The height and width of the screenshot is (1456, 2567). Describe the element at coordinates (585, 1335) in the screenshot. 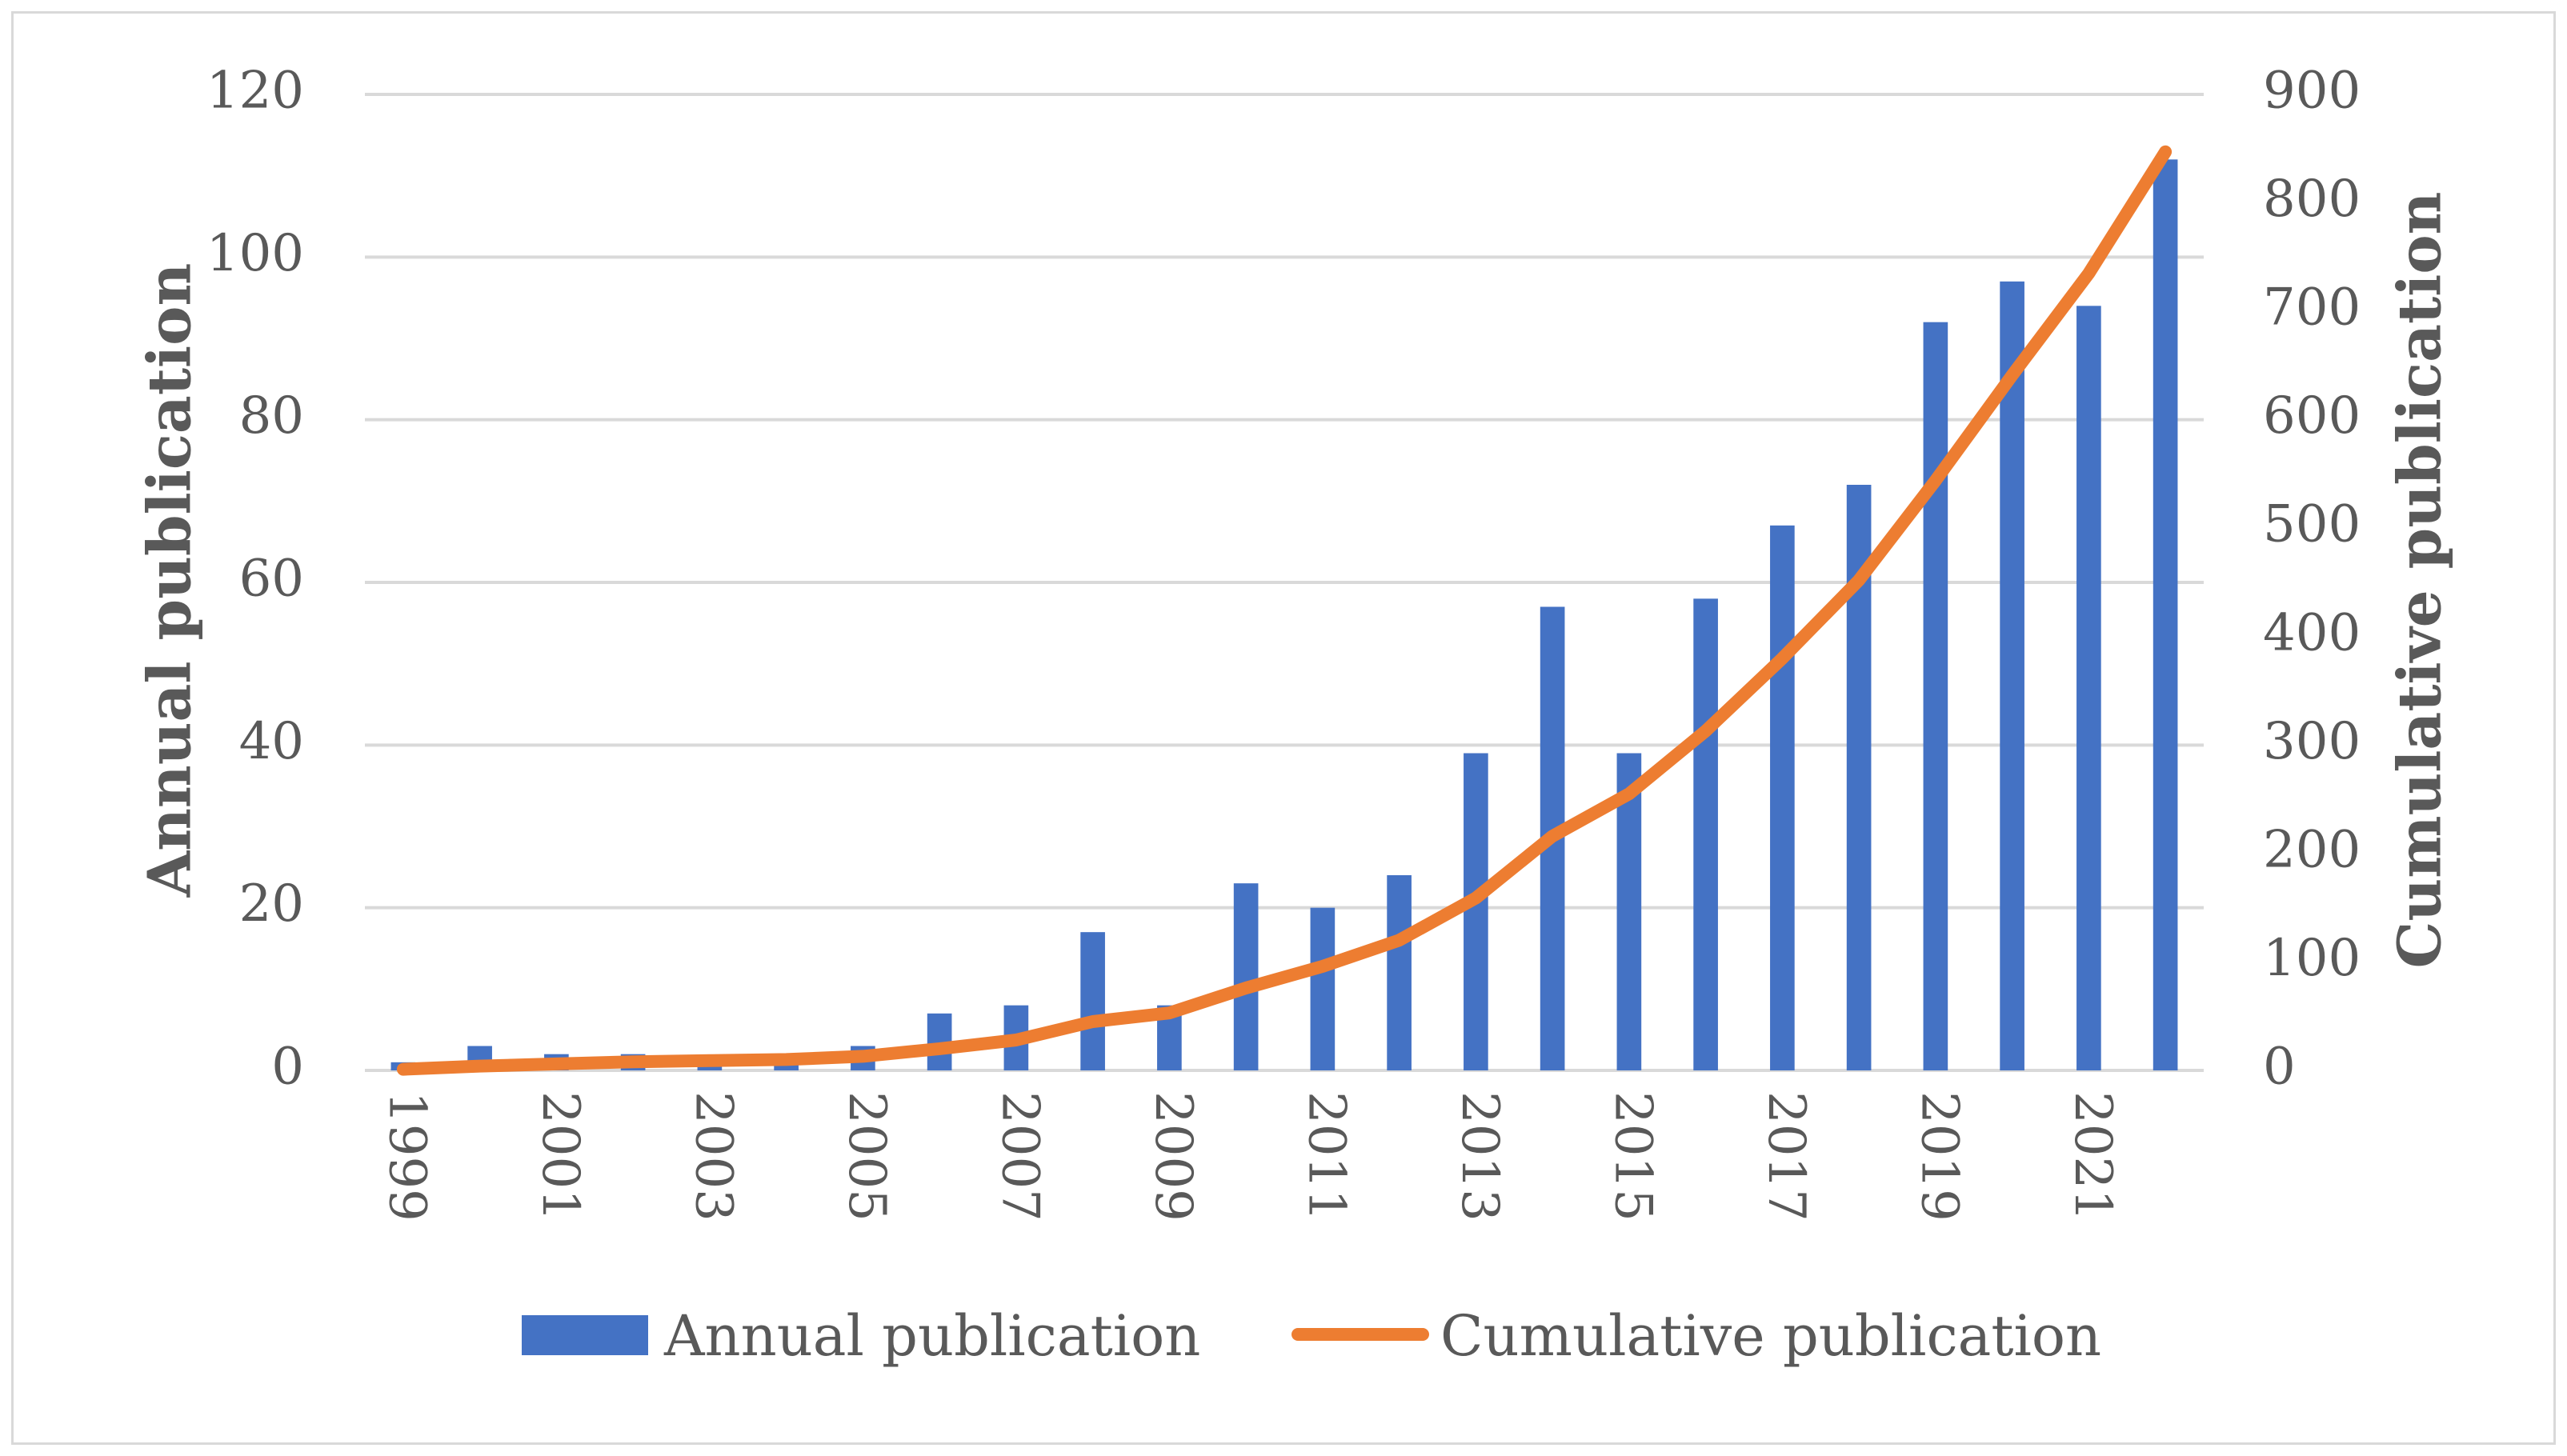

I see `legend-bar-swatch` at that location.